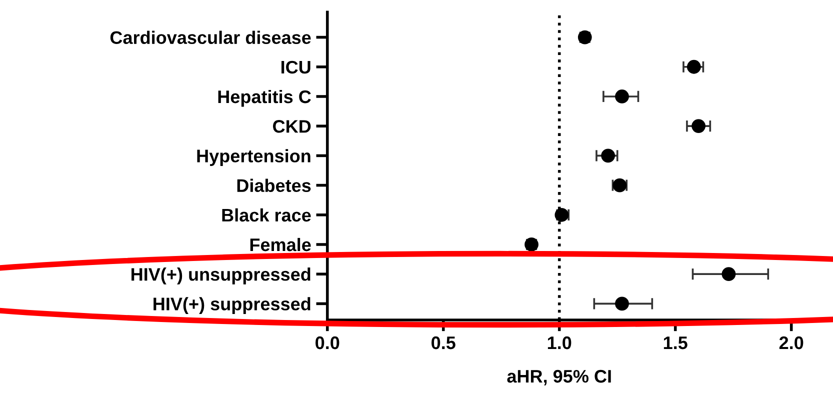 The height and width of the screenshot is (404, 833). I want to click on x-tick-label: 1.5, so click(676, 343).